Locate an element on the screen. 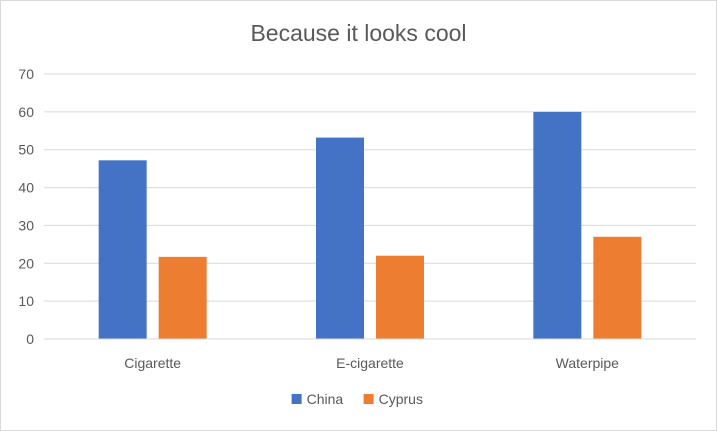 The image size is (717, 431). legend: China Cyprus is located at coordinates (357, 399).